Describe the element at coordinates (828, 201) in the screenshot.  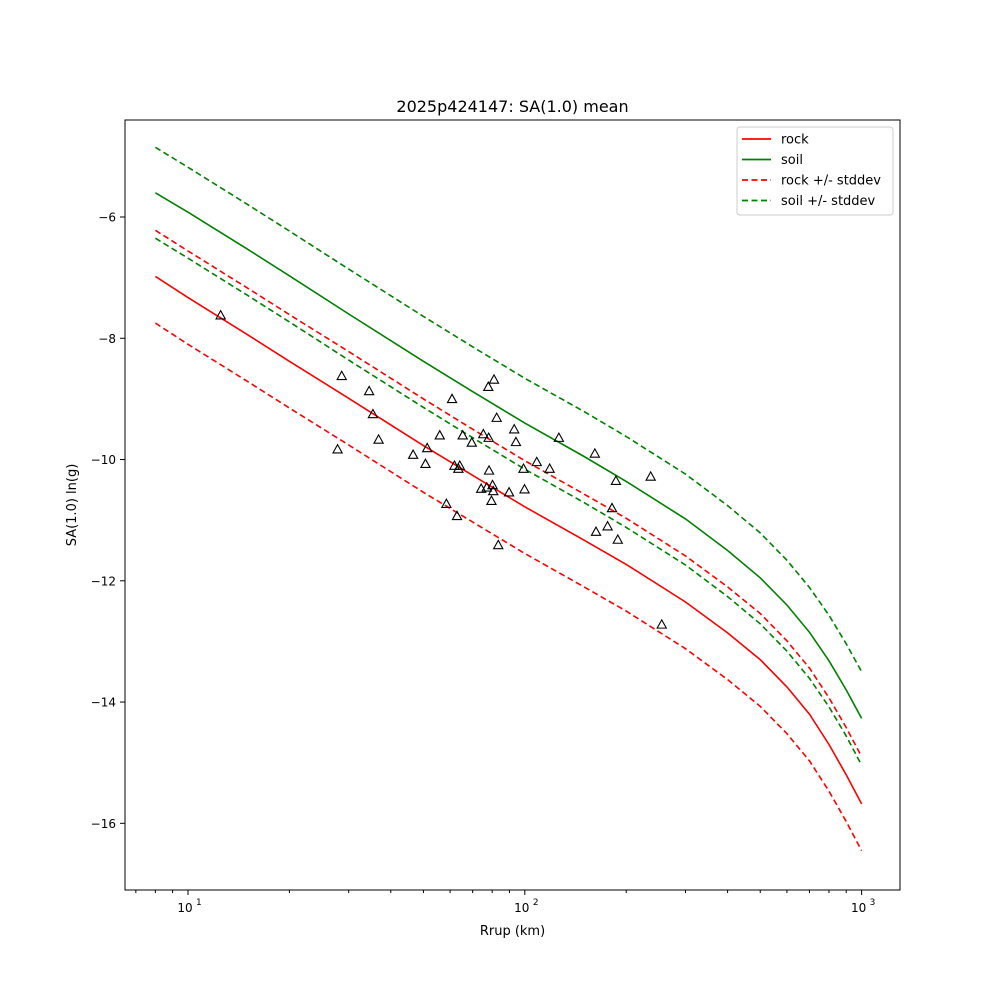
I see `legend-label-soil-stddev: soil +/- stddev` at that location.